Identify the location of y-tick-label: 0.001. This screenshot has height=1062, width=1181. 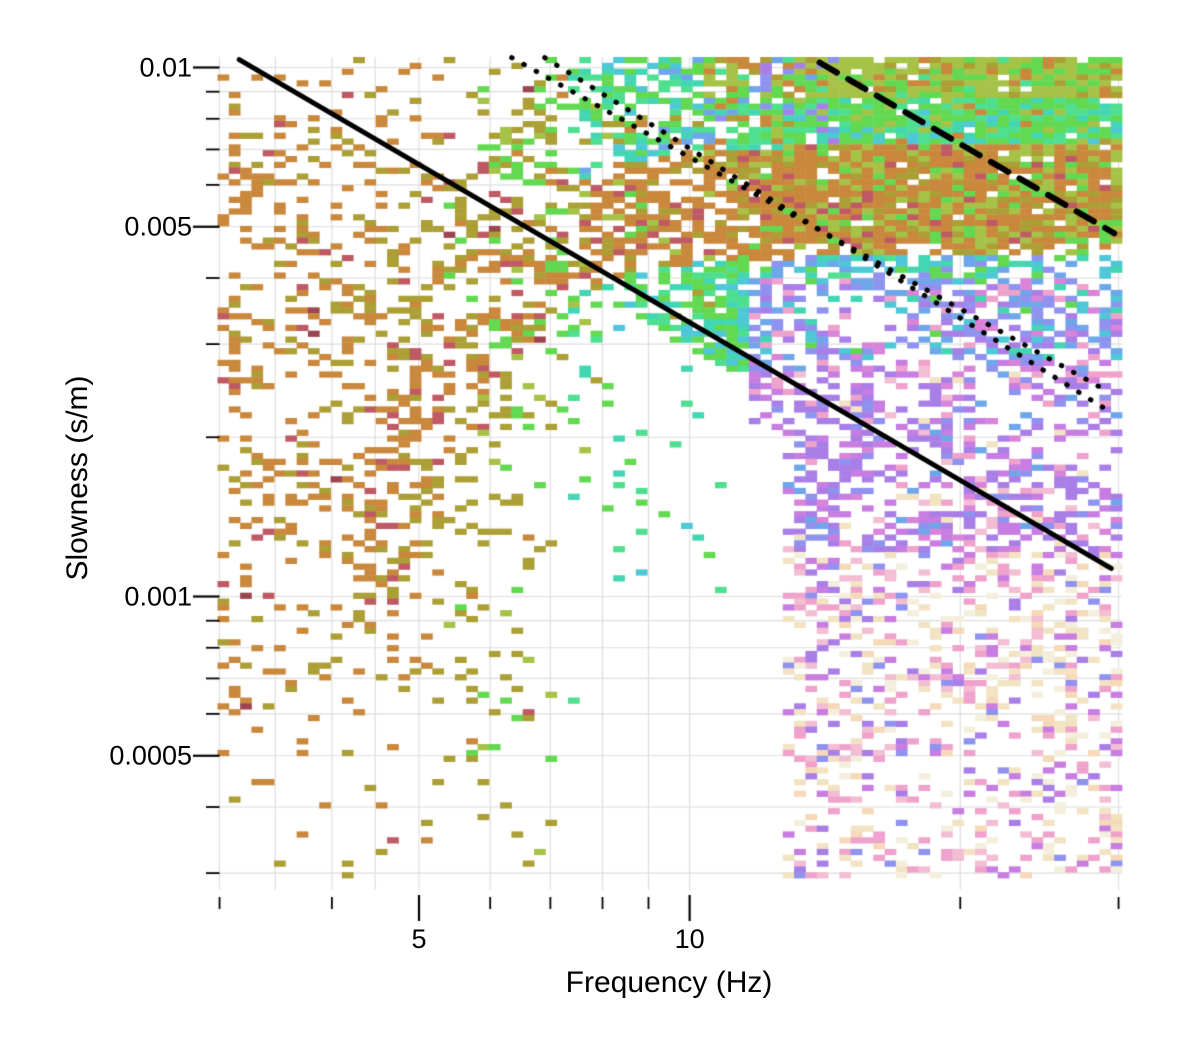
(158, 596).